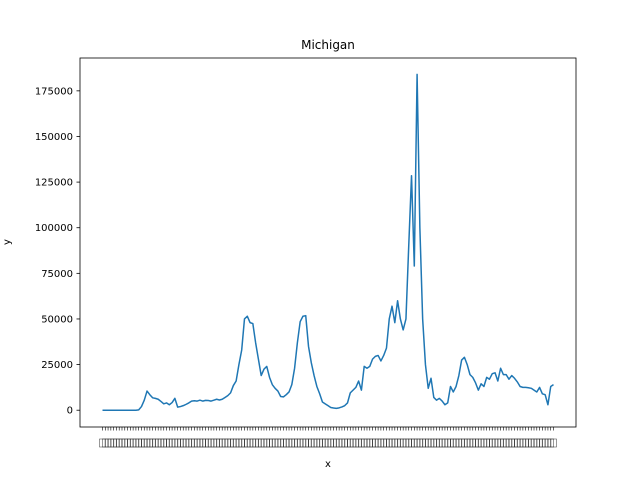 This screenshot has width=640, height=480. Describe the element at coordinates (54, 228) in the screenshot. I see `y-tick-label: 100000` at that location.